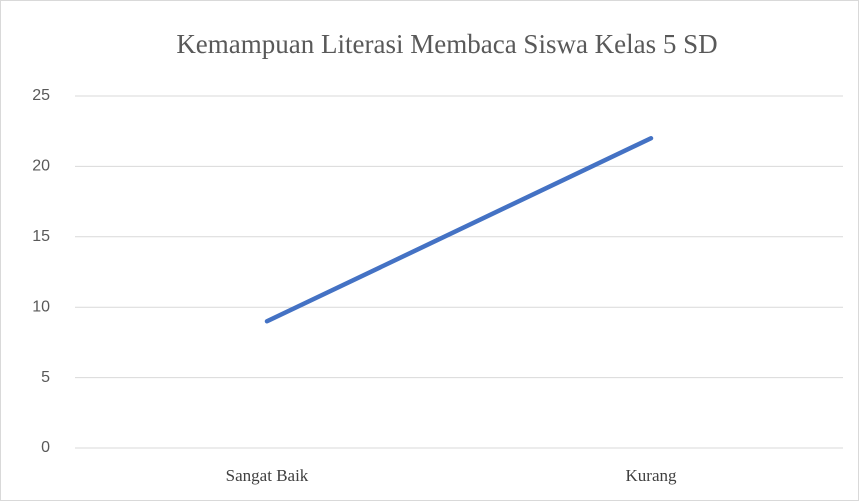 This screenshot has width=859, height=501. What do you see at coordinates (41, 236) in the screenshot?
I see `y-tick-label: 15` at bounding box center [41, 236].